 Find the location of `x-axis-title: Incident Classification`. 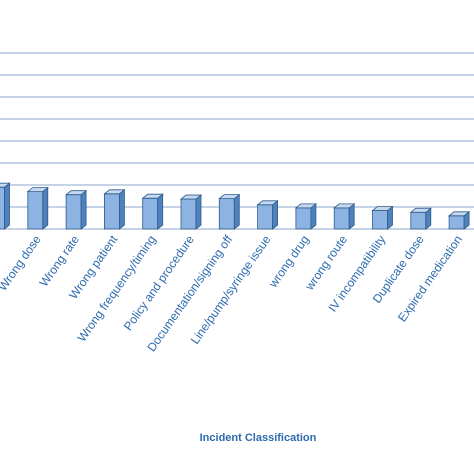

x-axis-title: Incident Classification is located at coordinates (258, 438).